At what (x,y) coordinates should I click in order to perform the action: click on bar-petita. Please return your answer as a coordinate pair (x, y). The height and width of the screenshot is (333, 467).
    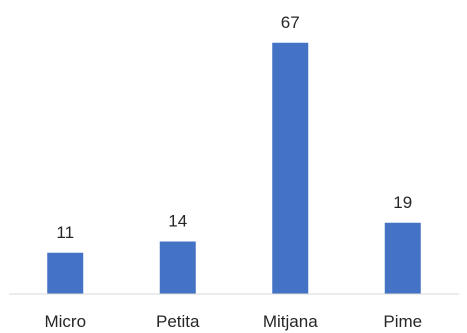
    Looking at the image, I should click on (177, 267).